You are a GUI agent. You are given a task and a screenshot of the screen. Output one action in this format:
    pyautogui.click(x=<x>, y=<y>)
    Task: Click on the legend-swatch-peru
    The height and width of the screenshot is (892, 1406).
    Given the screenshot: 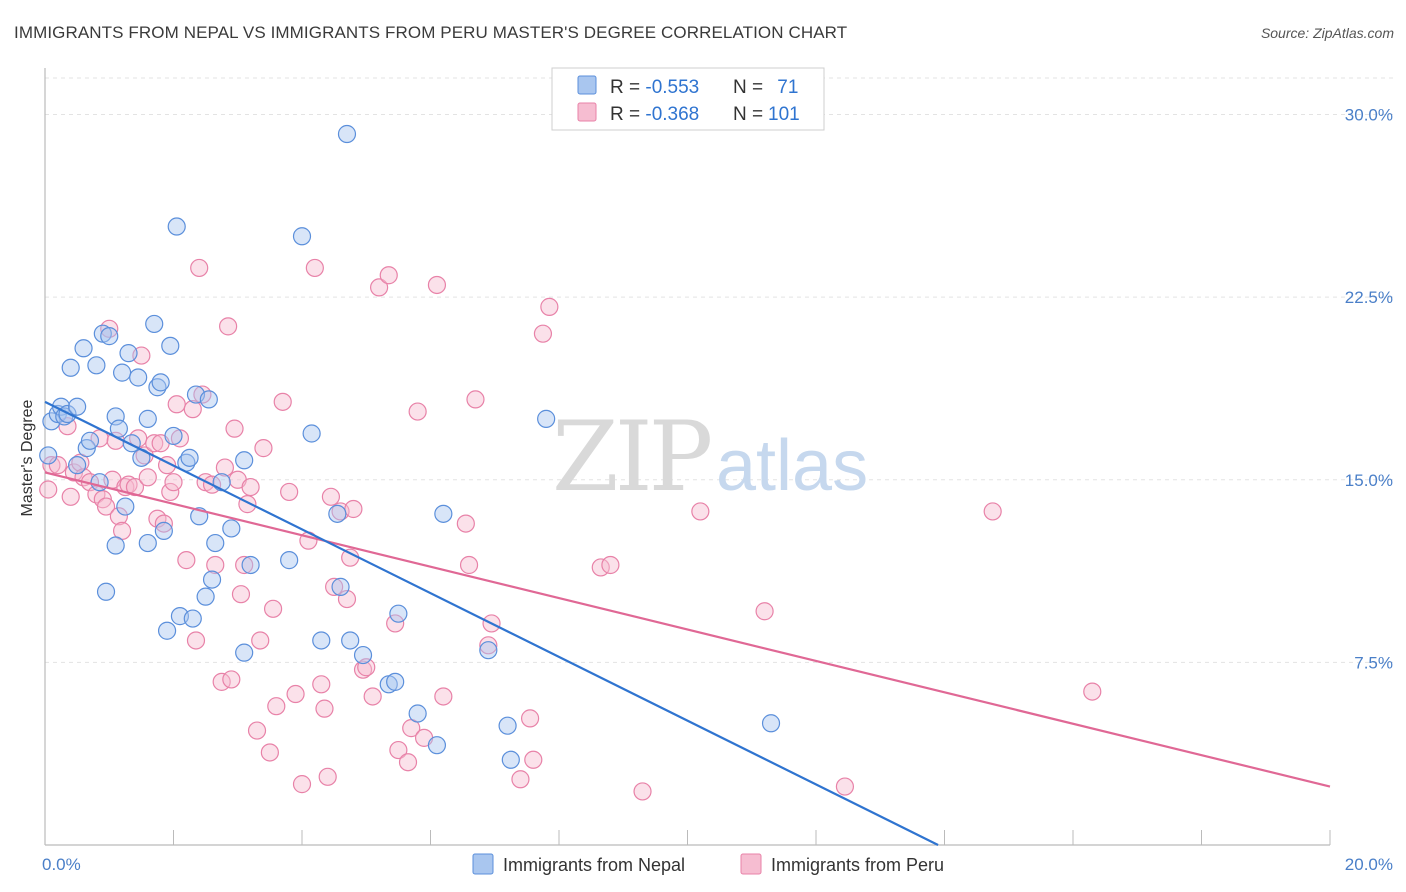 What is the action you would take?
    pyautogui.click(x=587, y=112)
    